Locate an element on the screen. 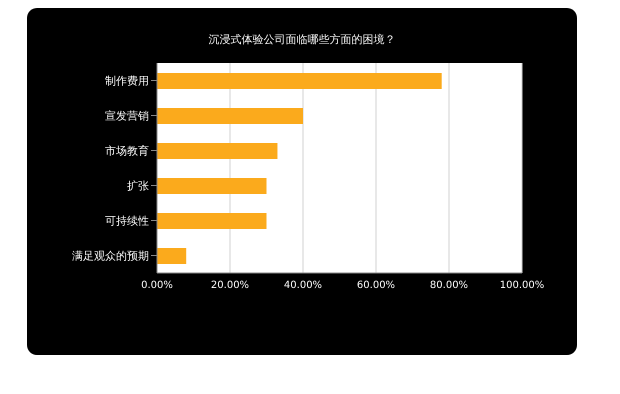 This screenshot has width=620, height=394. chart-title: 沉浸式体验公司面临哪些方面的困境？ is located at coordinates (302, 39).